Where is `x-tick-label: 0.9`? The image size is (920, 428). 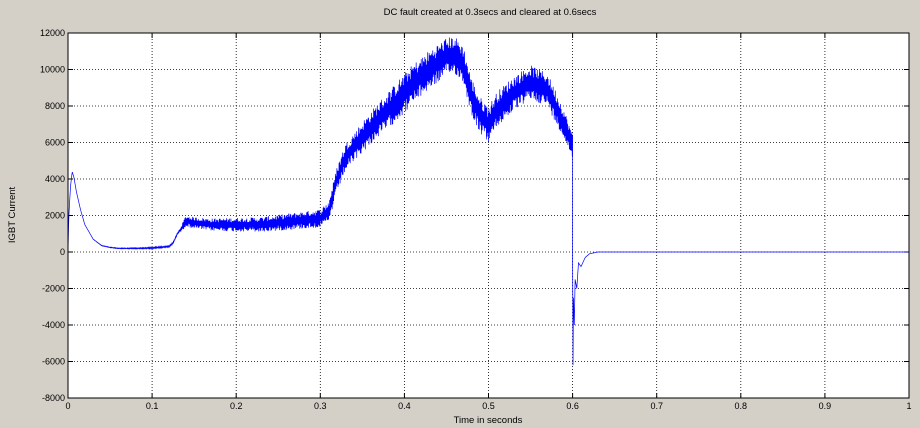 x-tick-label: 0.9 is located at coordinates (825, 406).